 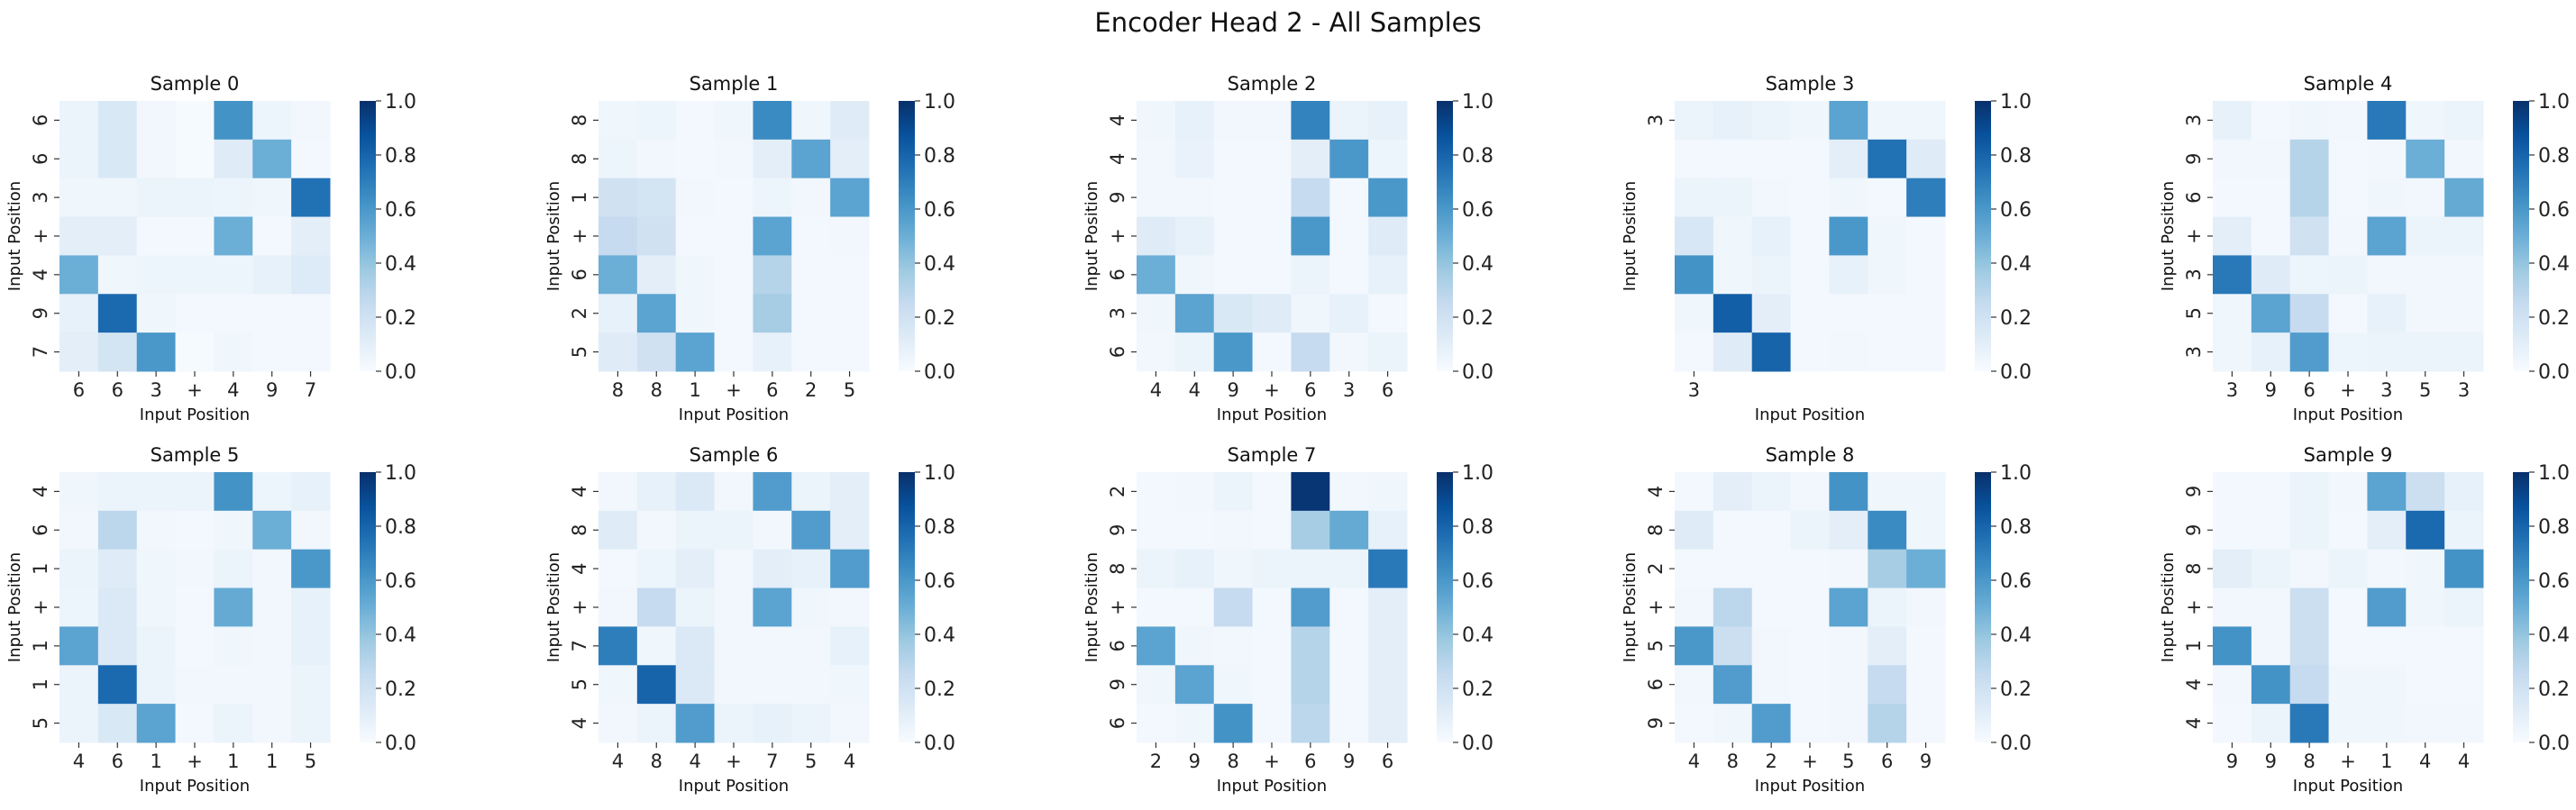 What do you see at coordinates (1117, 568) in the screenshot?
I see `y-tick-label: 8` at bounding box center [1117, 568].